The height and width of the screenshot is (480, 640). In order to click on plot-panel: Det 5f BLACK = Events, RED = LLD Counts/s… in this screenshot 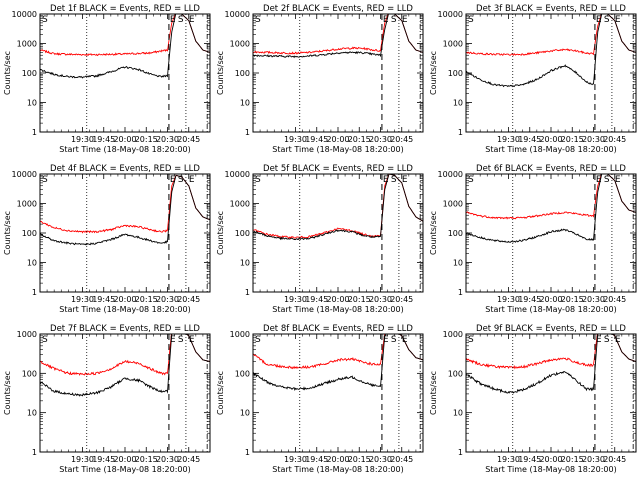, I will do `click(320, 239)`.